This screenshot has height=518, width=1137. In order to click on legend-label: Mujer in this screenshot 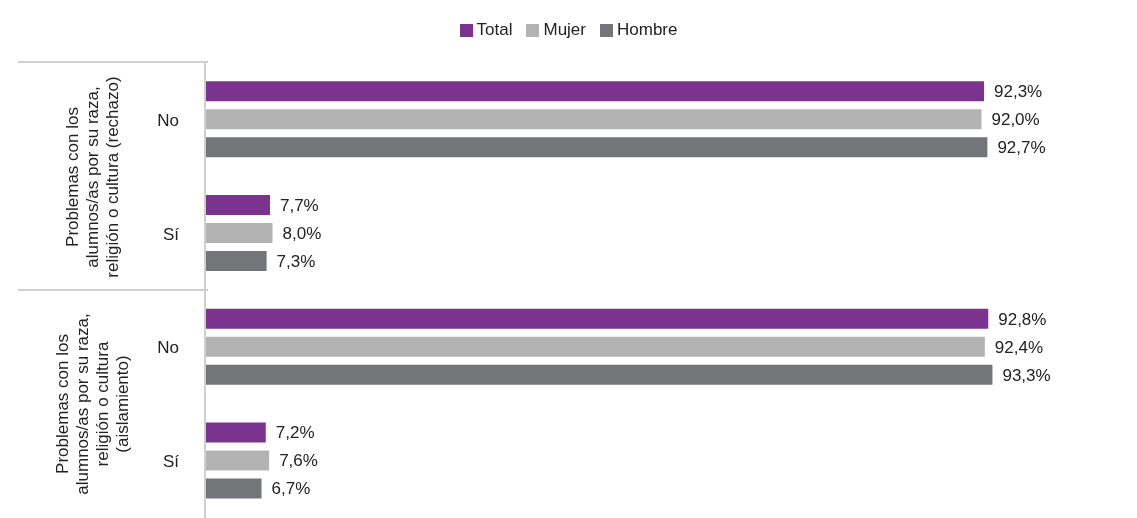, I will do `click(564, 30)`.